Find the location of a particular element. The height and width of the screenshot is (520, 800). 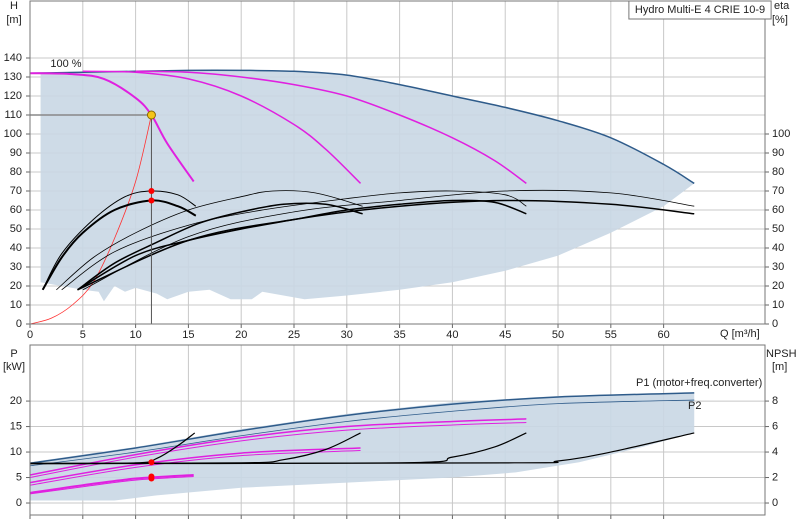

y2-axis-label: NPSH is located at coordinates (781, 354).